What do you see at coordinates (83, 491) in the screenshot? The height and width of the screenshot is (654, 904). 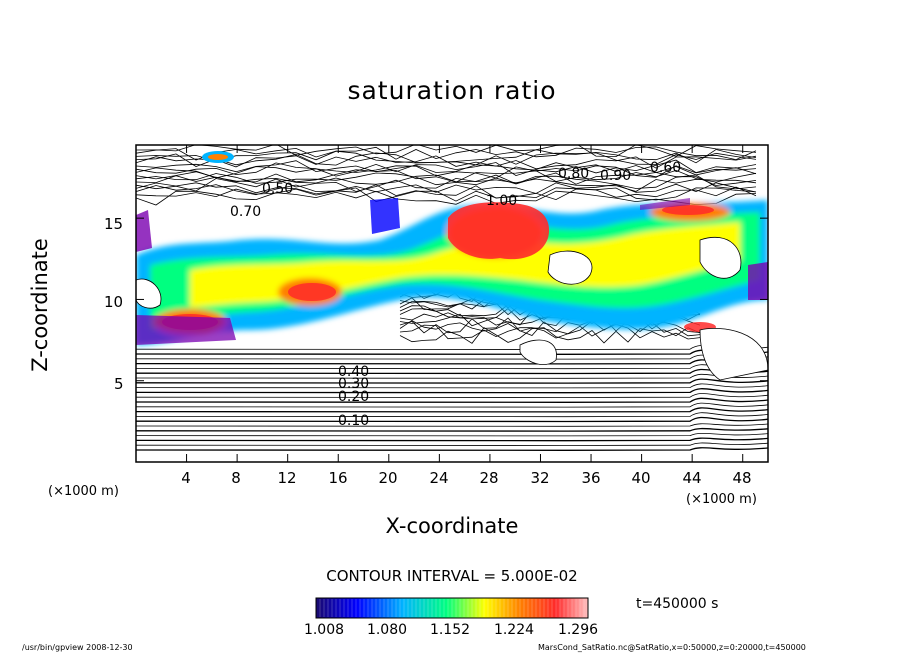 I see `x-axis-unit: (×1000 m)` at bounding box center [83, 491].